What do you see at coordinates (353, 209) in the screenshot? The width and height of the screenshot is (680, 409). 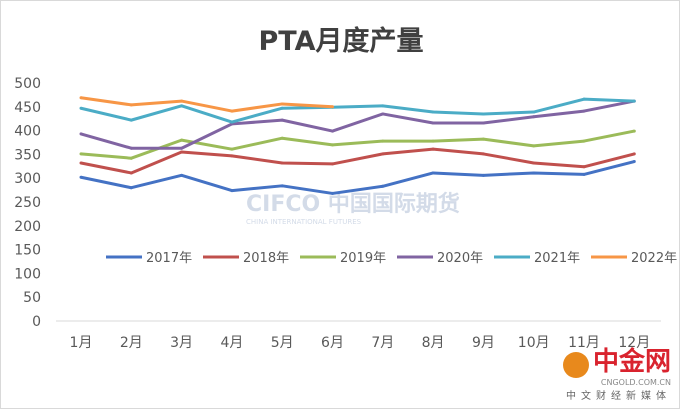 I see `watermark: CIFCO 中国国际期货 CHINA INTERNATIONAL FUTURES` at bounding box center [353, 209].